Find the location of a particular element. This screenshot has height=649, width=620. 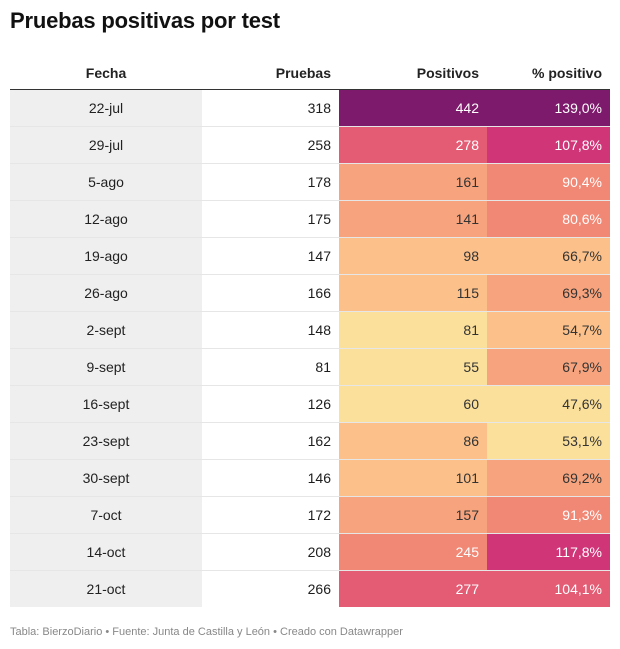

cell-pruebas: 258 is located at coordinates (270, 145).